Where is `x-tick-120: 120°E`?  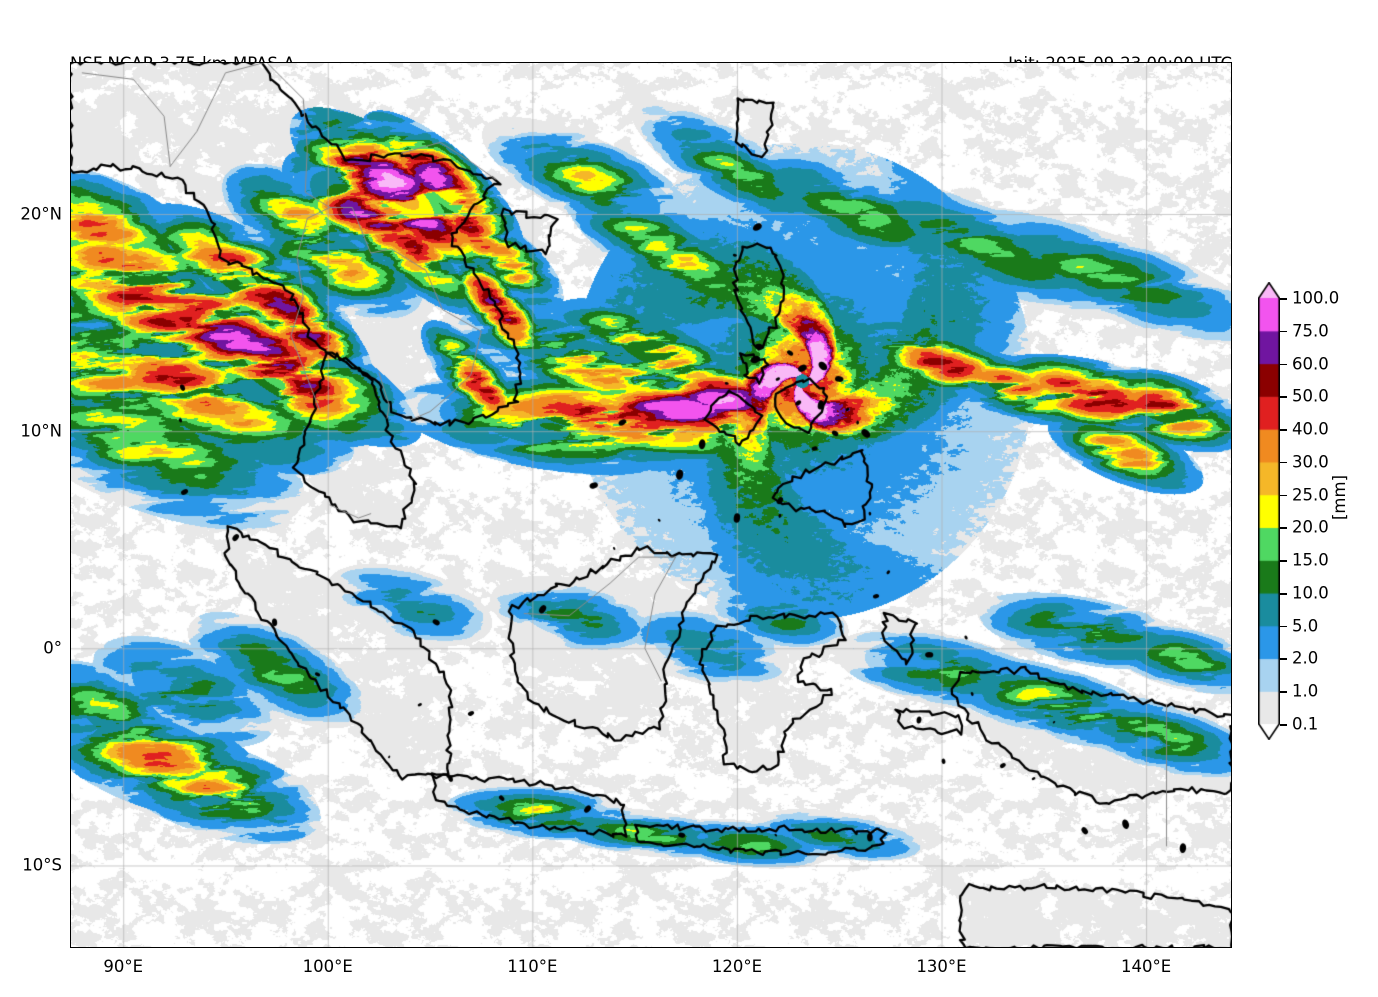
x-tick-120: 120°E is located at coordinates (737, 966).